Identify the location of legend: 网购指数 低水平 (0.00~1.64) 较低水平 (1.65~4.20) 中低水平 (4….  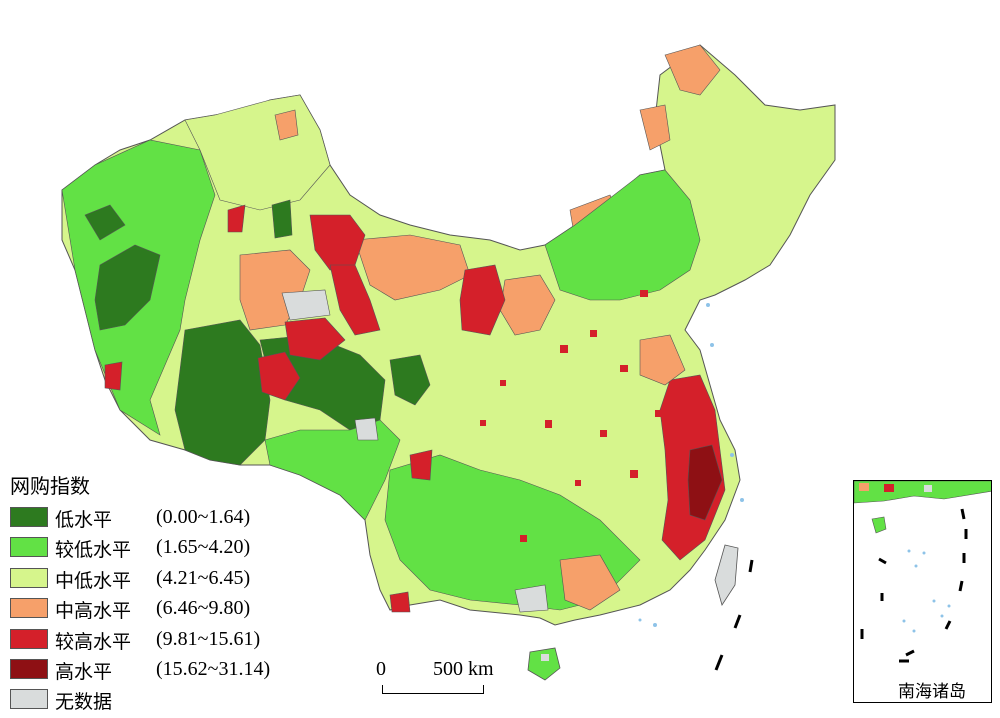
(173, 594).